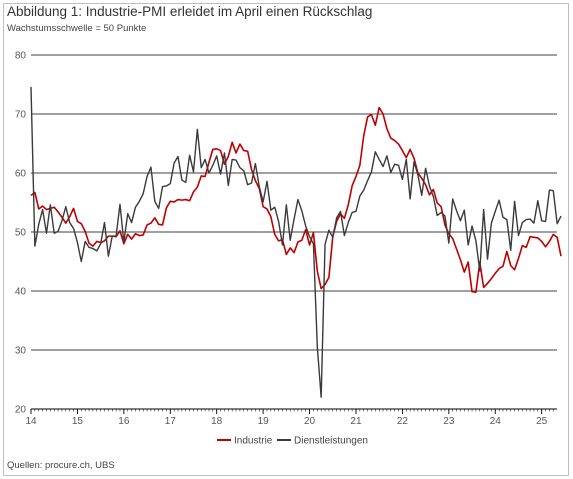 Image resolution: width=573 pixels, height=479 pixels. I want to click on x-tick-label-22: 22, so click(403, 421).